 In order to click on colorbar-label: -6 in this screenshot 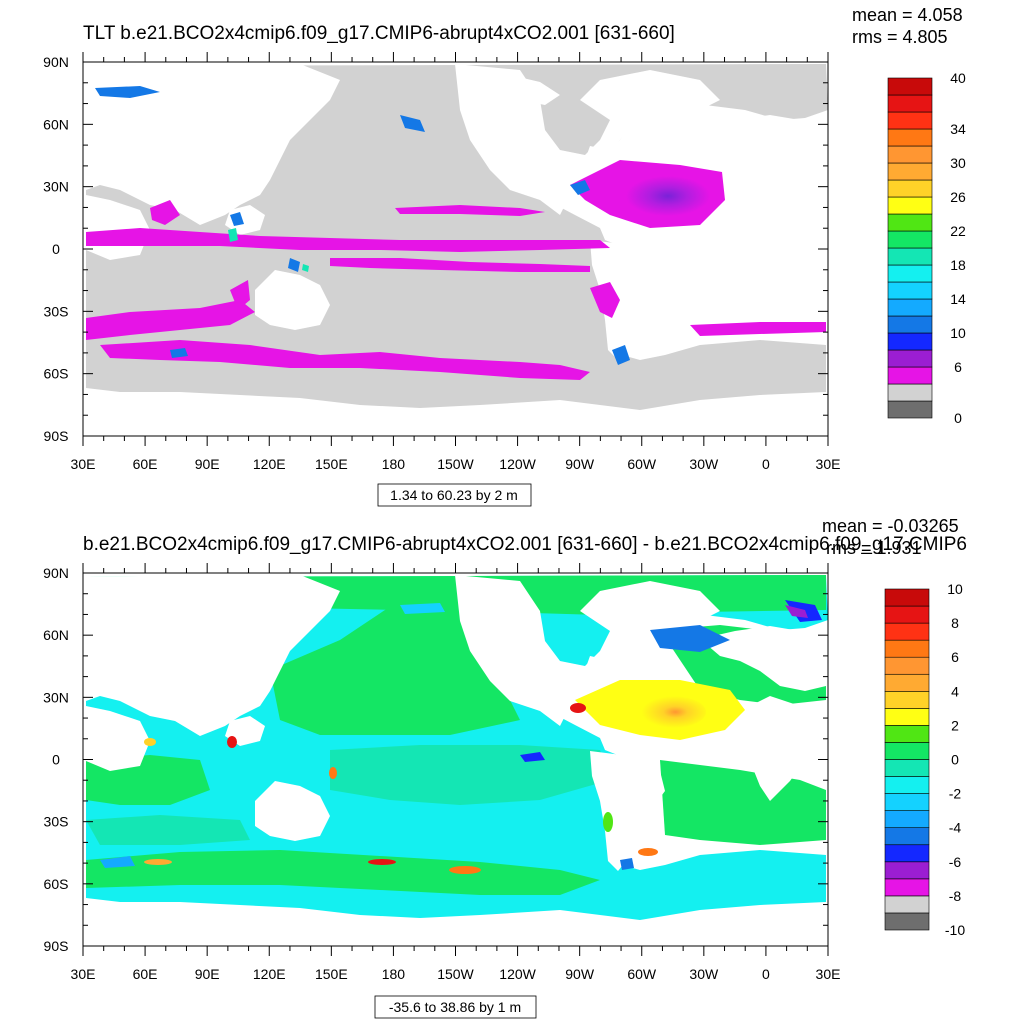, I will do `click(955, 862)`.